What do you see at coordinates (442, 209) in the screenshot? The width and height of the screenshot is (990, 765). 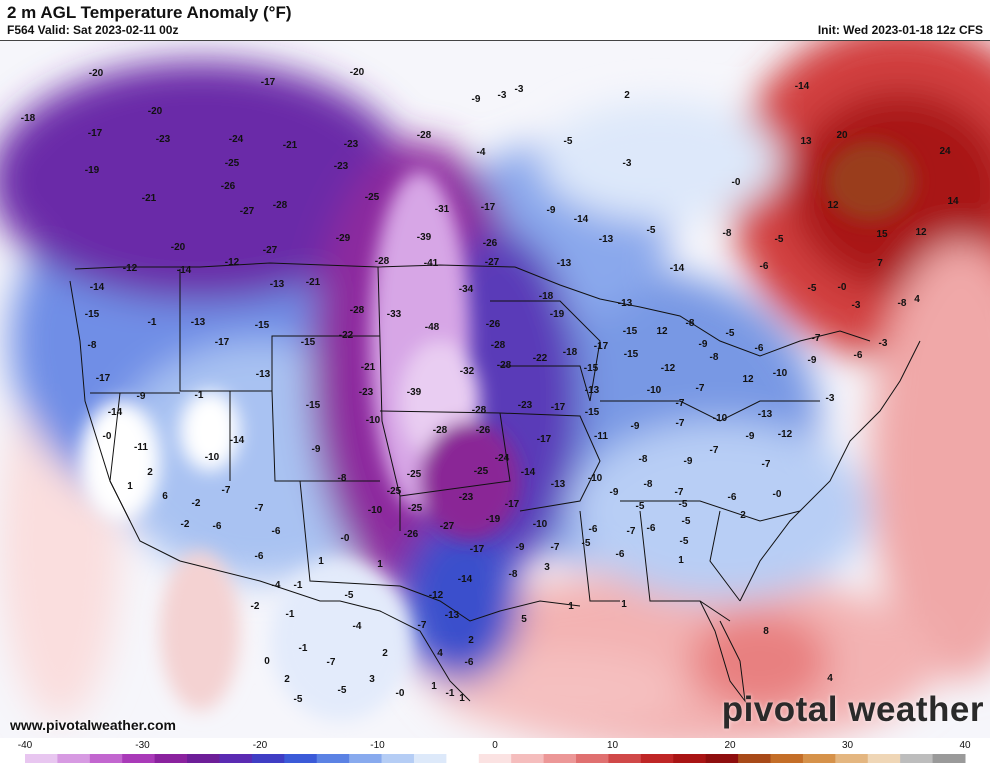 I see `anomaly-value-label: -31` at bounding box center [442, 209].